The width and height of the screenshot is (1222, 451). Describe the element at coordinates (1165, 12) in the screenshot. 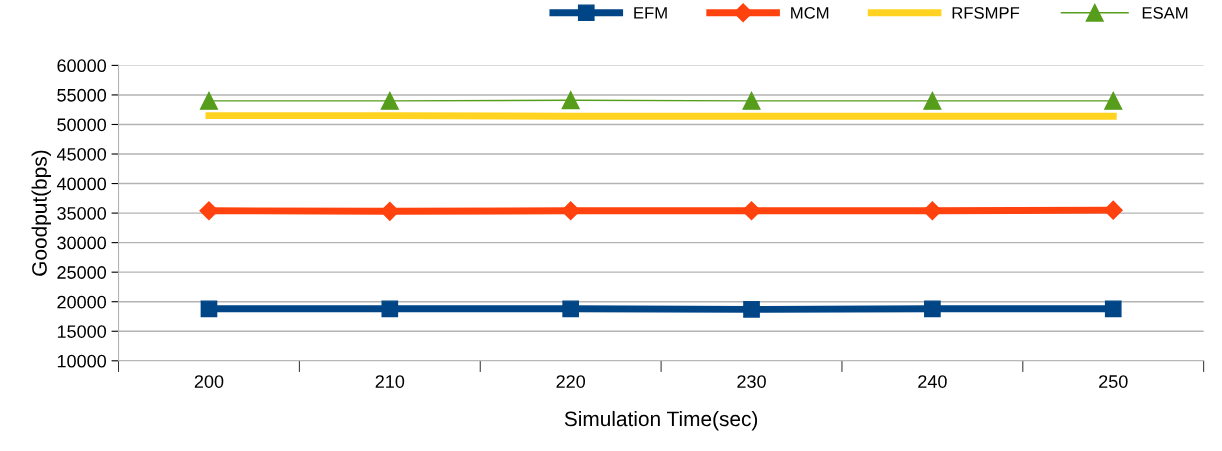

I see `legend-label: ESAM` at that location.